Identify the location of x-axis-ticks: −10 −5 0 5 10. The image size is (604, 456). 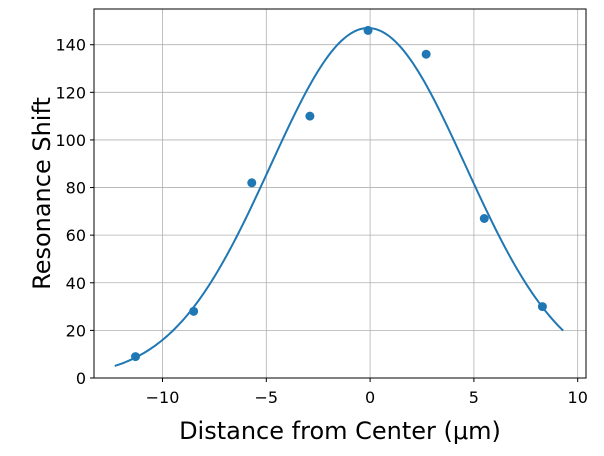
(367, 392).